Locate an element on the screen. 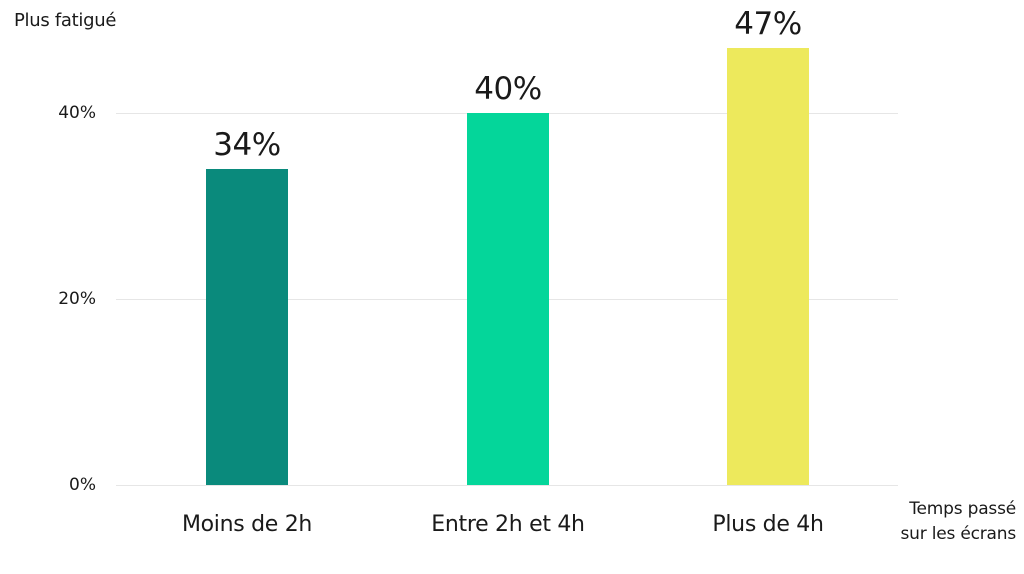 This screenshot has height=574, width=1024. y-tick-0: 0% is located at coordinates (82, 485).